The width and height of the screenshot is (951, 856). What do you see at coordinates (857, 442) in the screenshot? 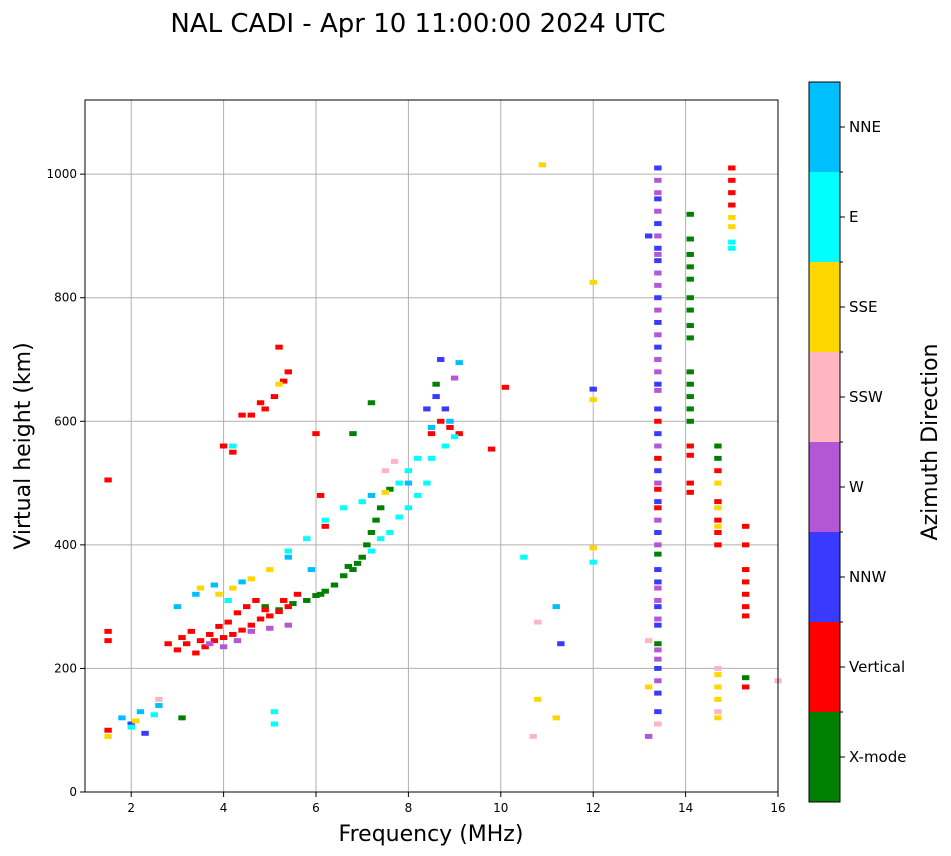
I see `colorbar: X-mode Vertical NNW W SSW SSE E NNE` at bounding box center [857, 442].